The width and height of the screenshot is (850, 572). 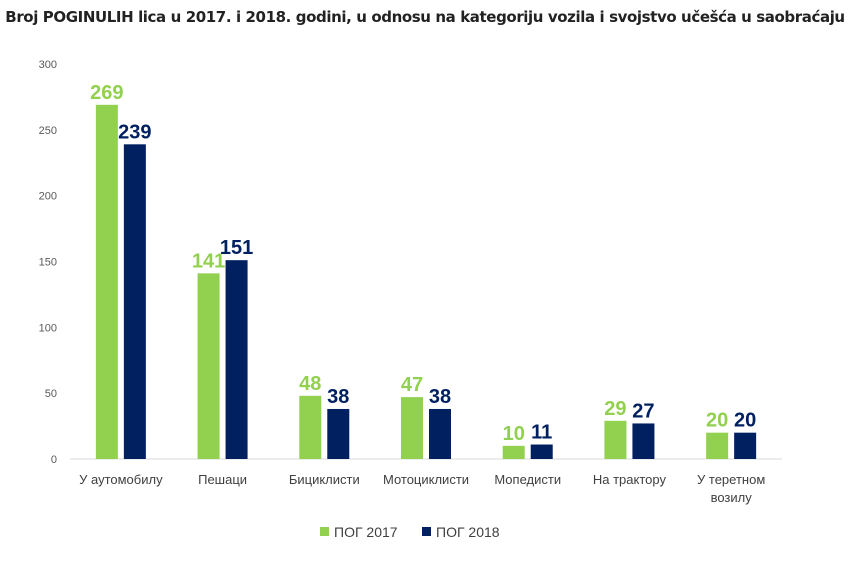 I want to click on x-tick-label: Мопедисти, so click(x=527, y=479).